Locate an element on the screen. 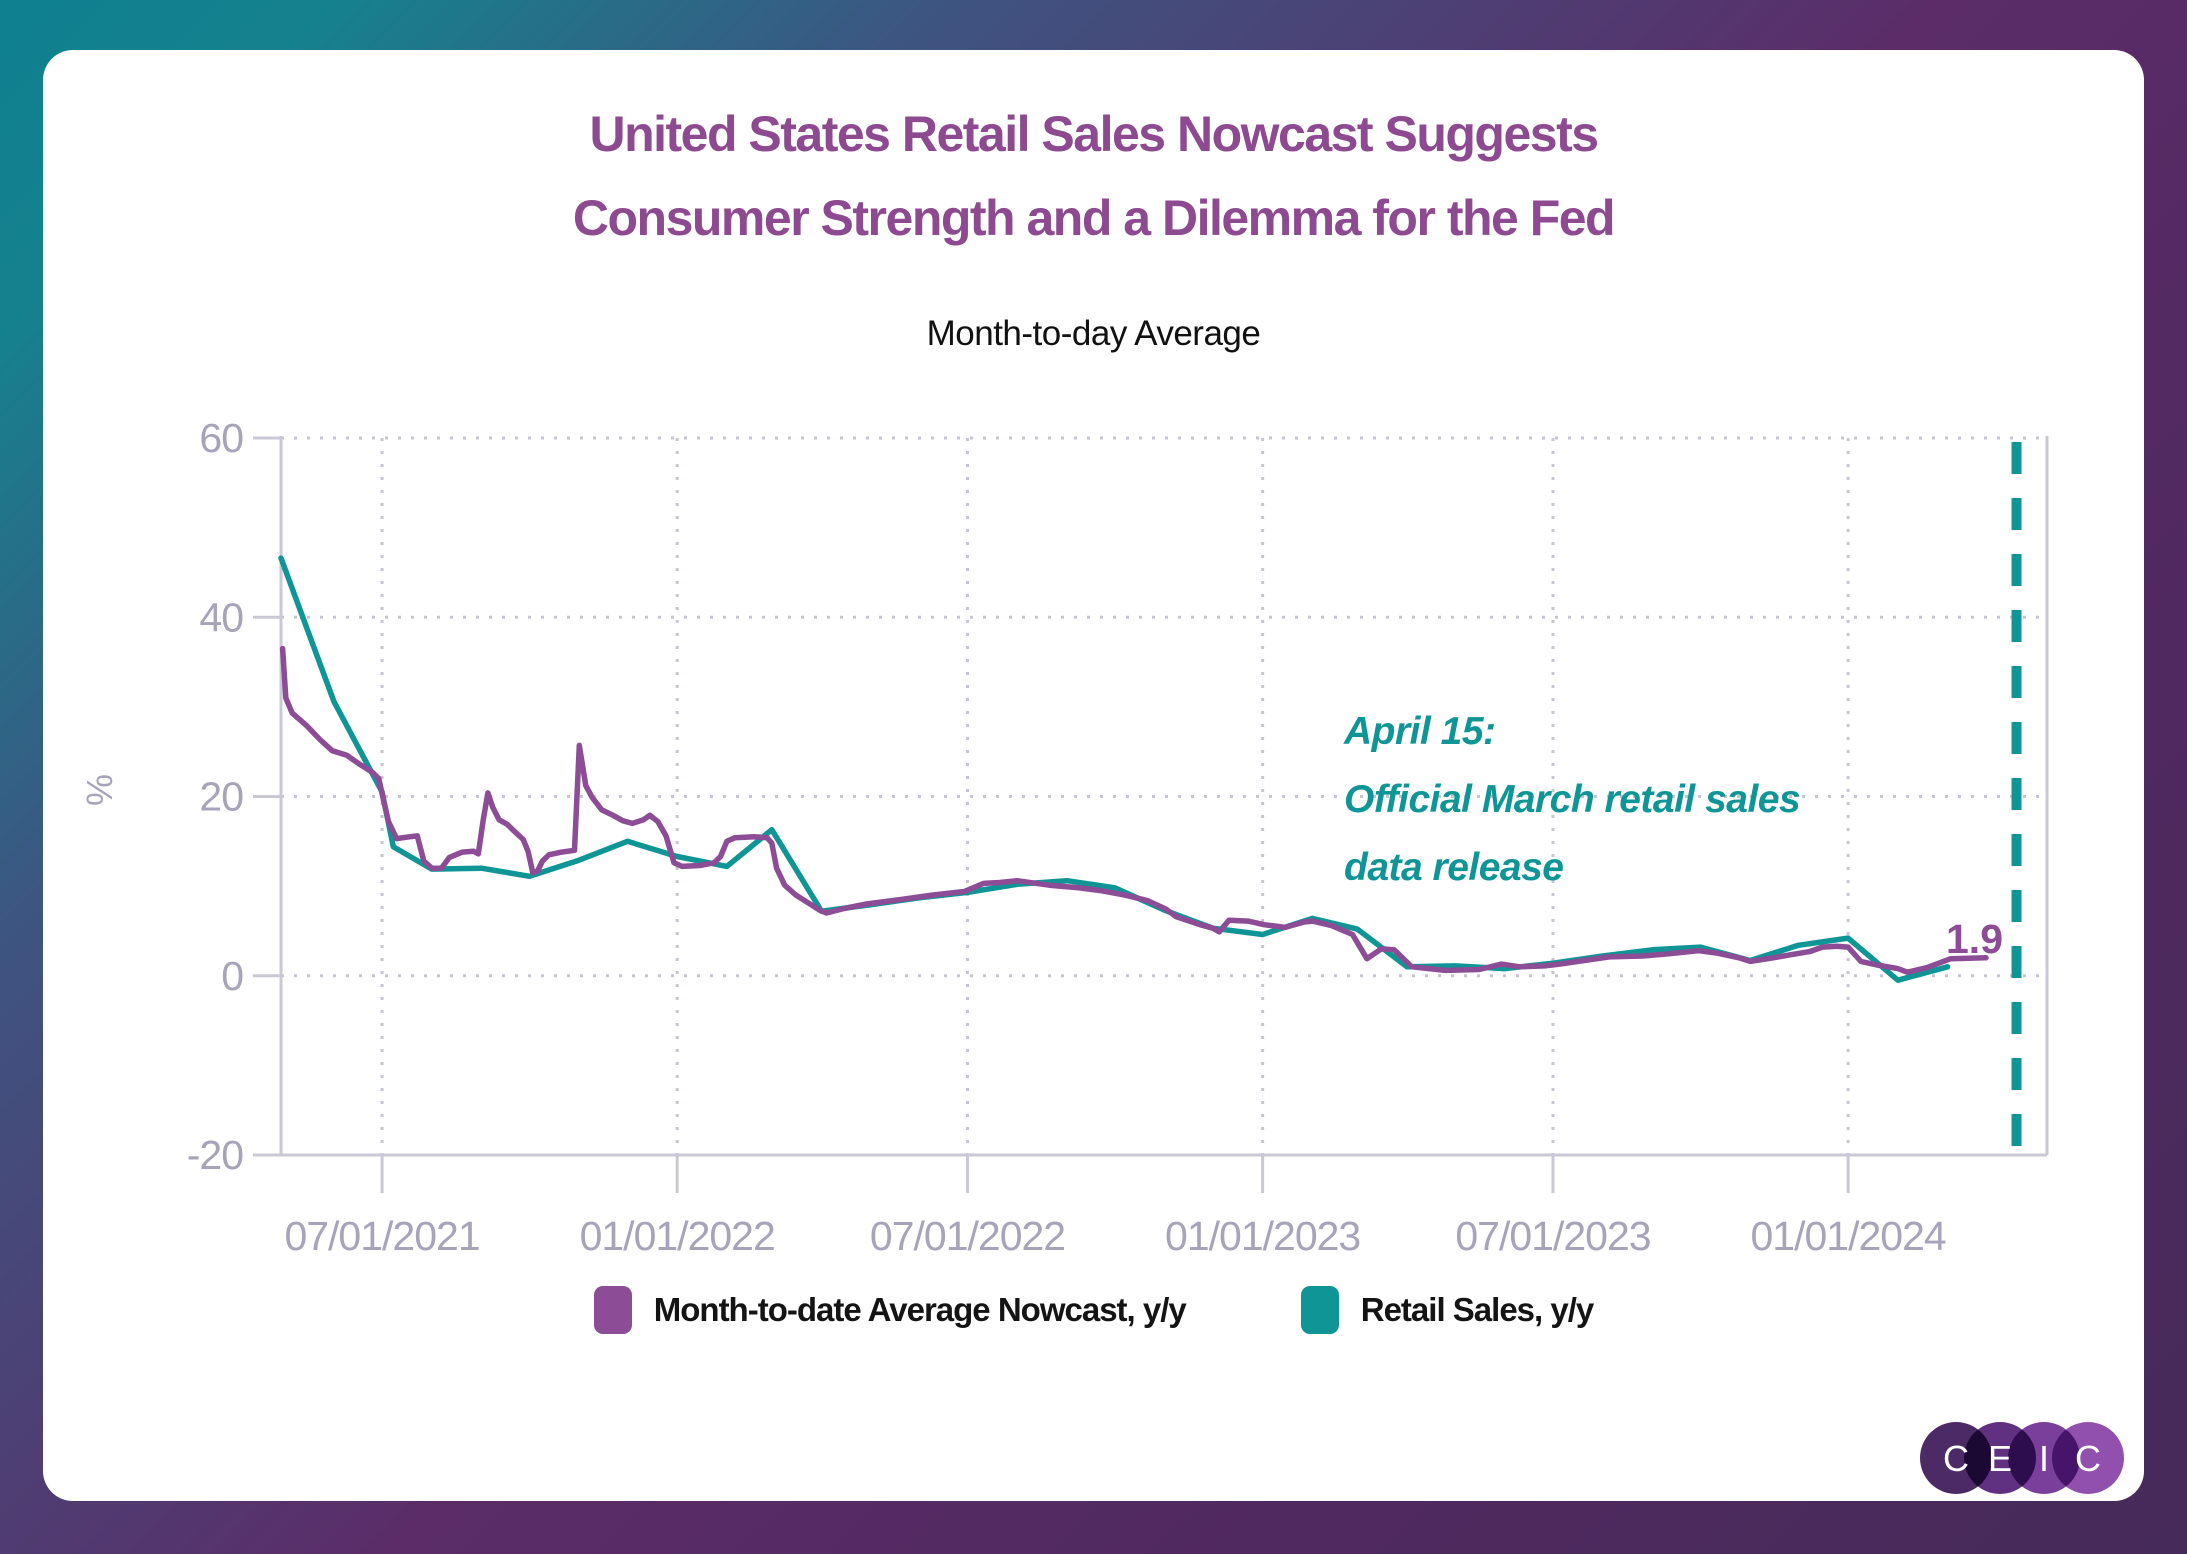  x-tick-label: 01/01/2024 is located at coordinates (1848, 1236).